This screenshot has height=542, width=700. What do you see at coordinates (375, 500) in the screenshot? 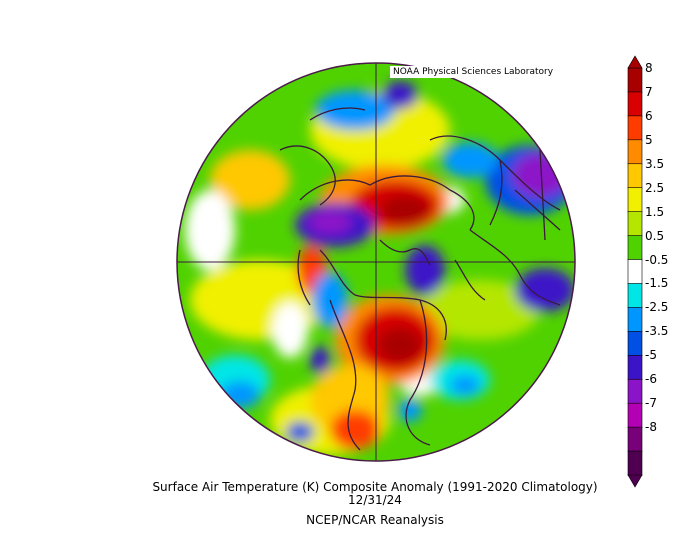
I see `map-date: 12/31/24` at bounding box center [375, 500].